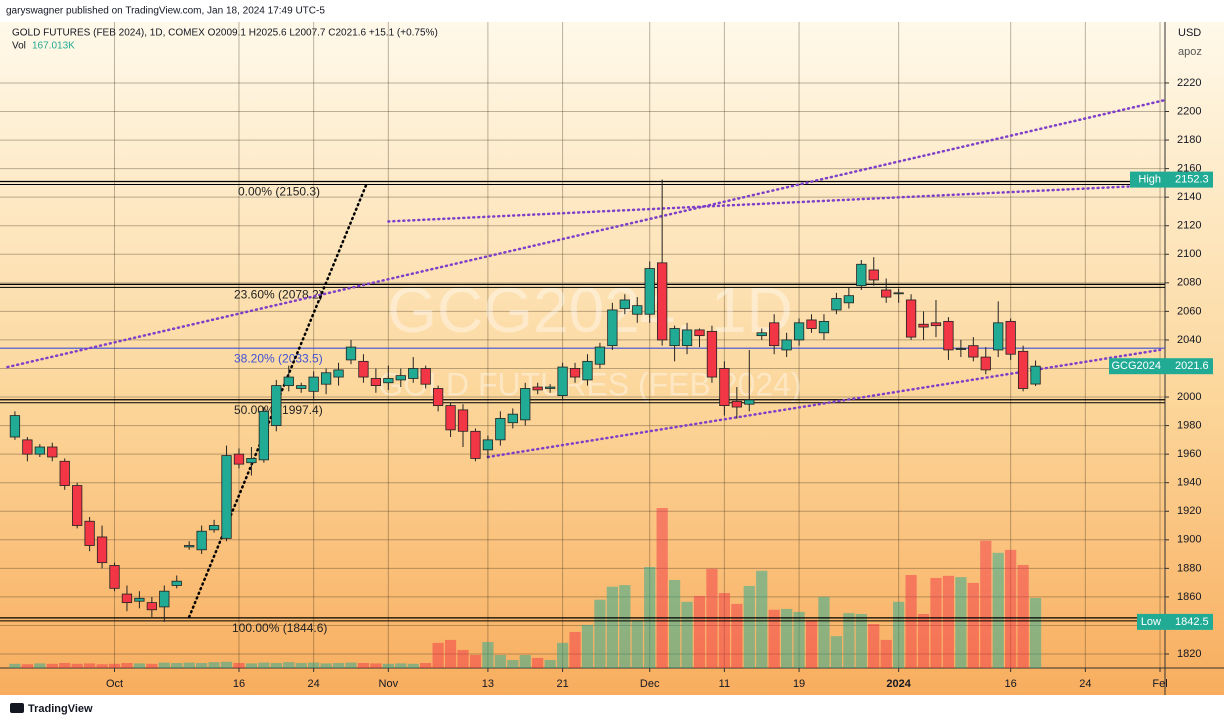 The height and width of the screenshot is (728, 1224). What do you see at coordinates (1189, 226) in the screenshot?
I see `y-tick-label: 2120` at bounding box center [1189, 226].